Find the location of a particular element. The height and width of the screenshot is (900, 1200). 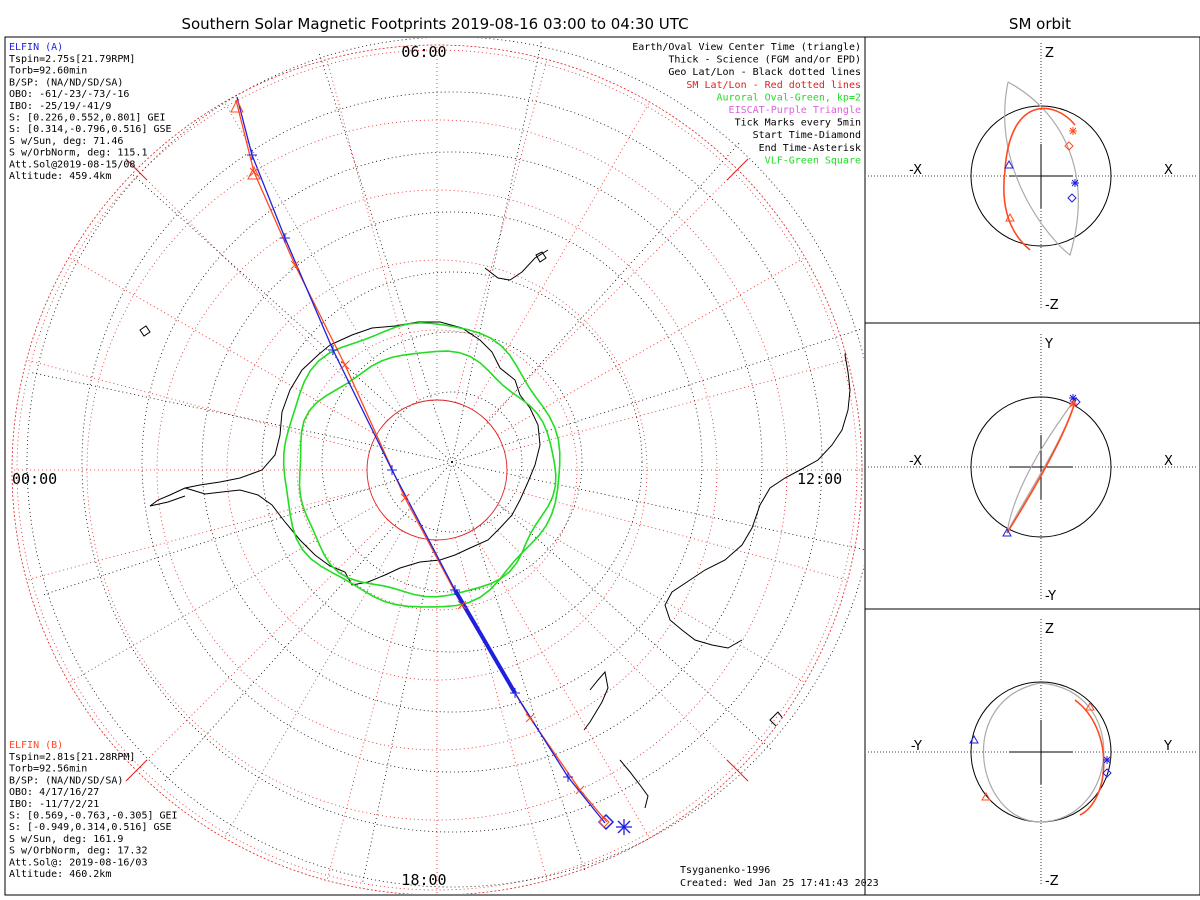

mlt-label-00: 00:00 is located at coordinates (34, 479).